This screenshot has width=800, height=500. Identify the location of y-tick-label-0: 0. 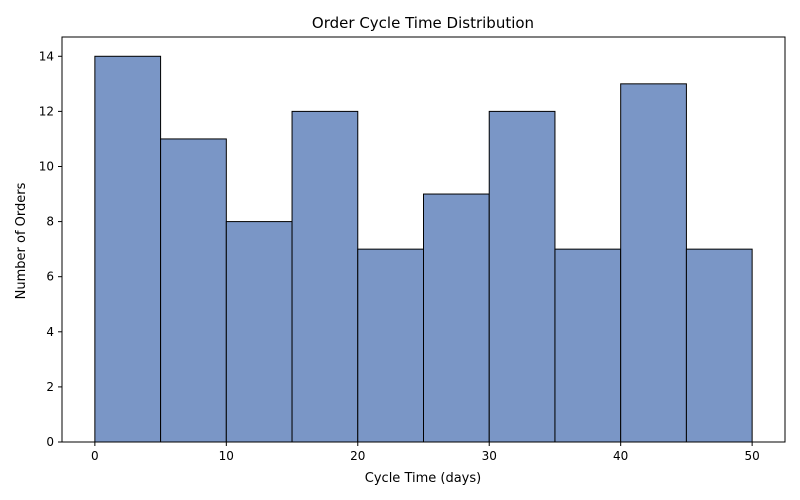
(50, 442).